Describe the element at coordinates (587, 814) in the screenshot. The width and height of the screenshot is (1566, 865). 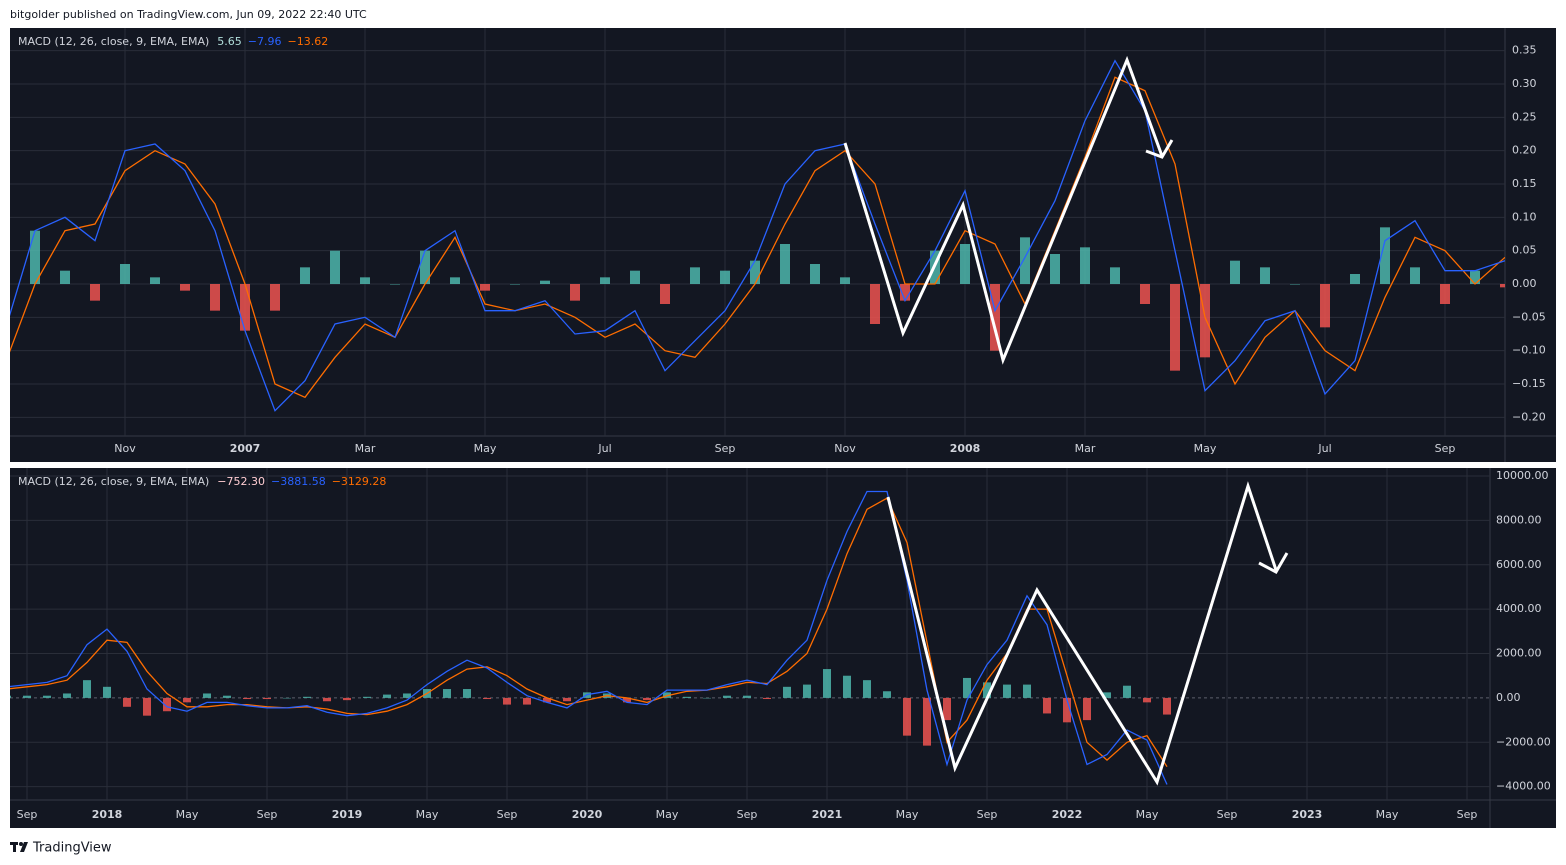
I see `x-tick-label: 2020` at that location.